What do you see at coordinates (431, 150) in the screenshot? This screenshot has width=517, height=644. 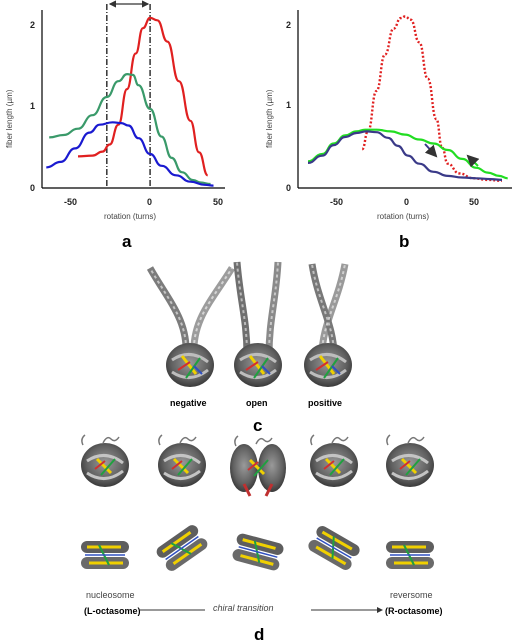 I see `unwinding-arrow` at bounding box center [431, 150].